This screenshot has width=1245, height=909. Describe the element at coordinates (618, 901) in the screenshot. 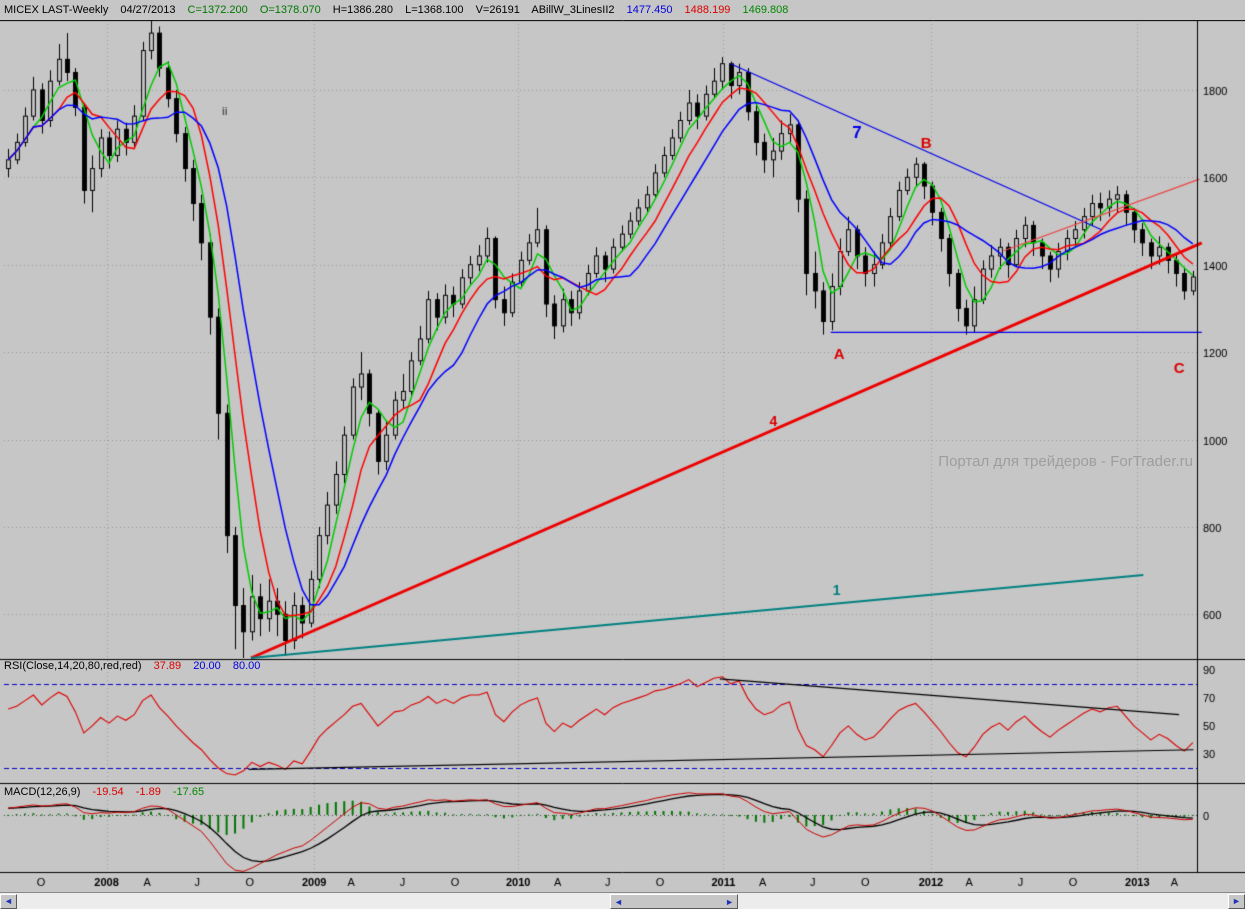

I see `thumb-left-icon: ◄` at that location.